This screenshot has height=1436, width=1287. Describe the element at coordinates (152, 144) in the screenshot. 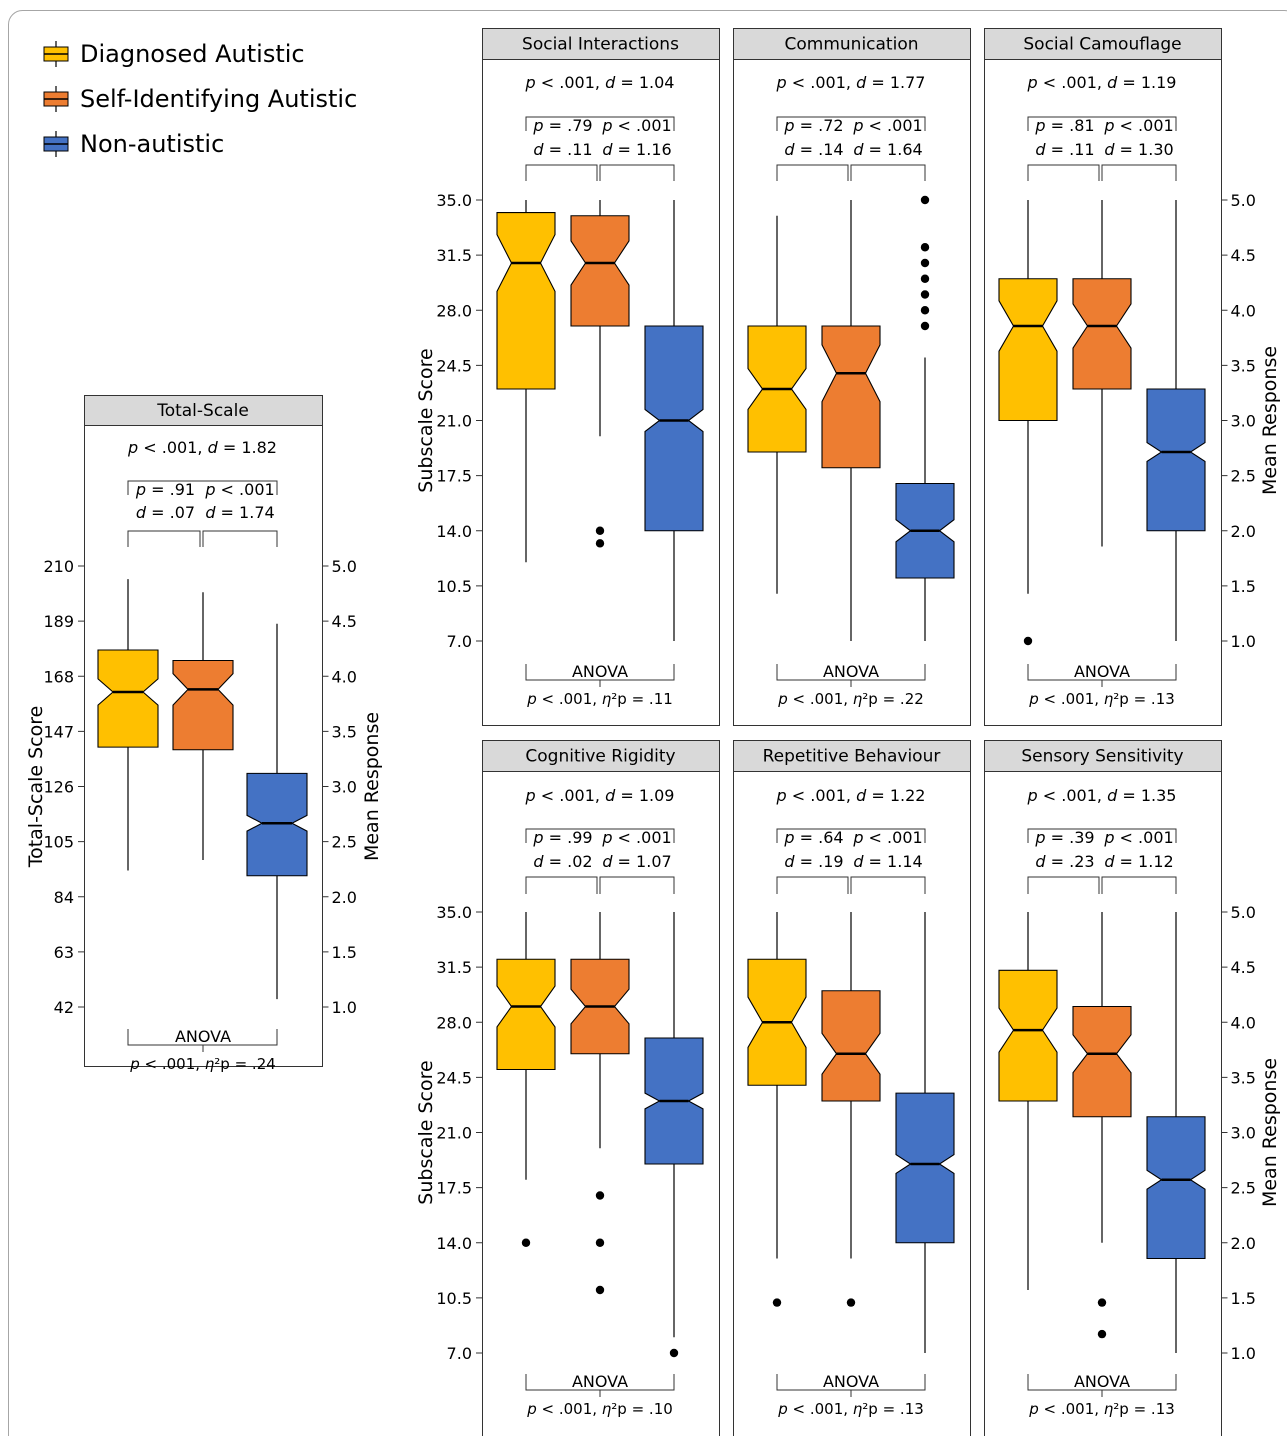

I see `legend-label: Non-autistic` at that location.